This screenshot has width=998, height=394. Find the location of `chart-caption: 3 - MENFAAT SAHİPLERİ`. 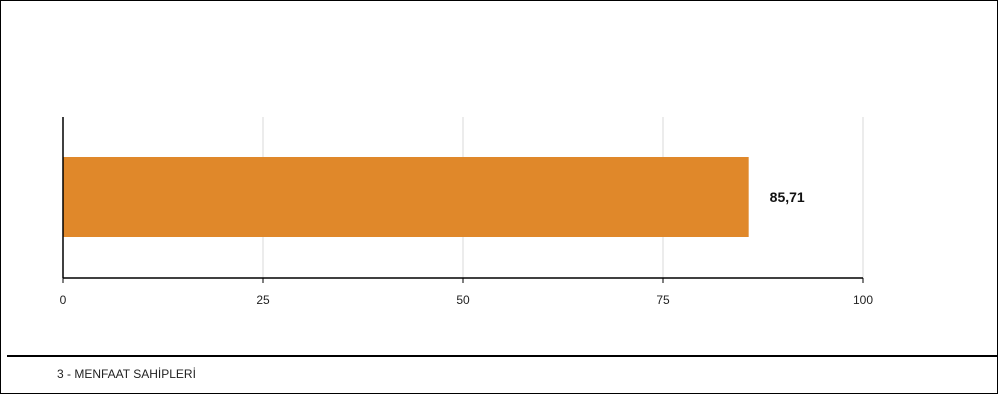

chart-caption: 3 - MENFAAT SAHİPLERİ is located at coordinates (126, 374).